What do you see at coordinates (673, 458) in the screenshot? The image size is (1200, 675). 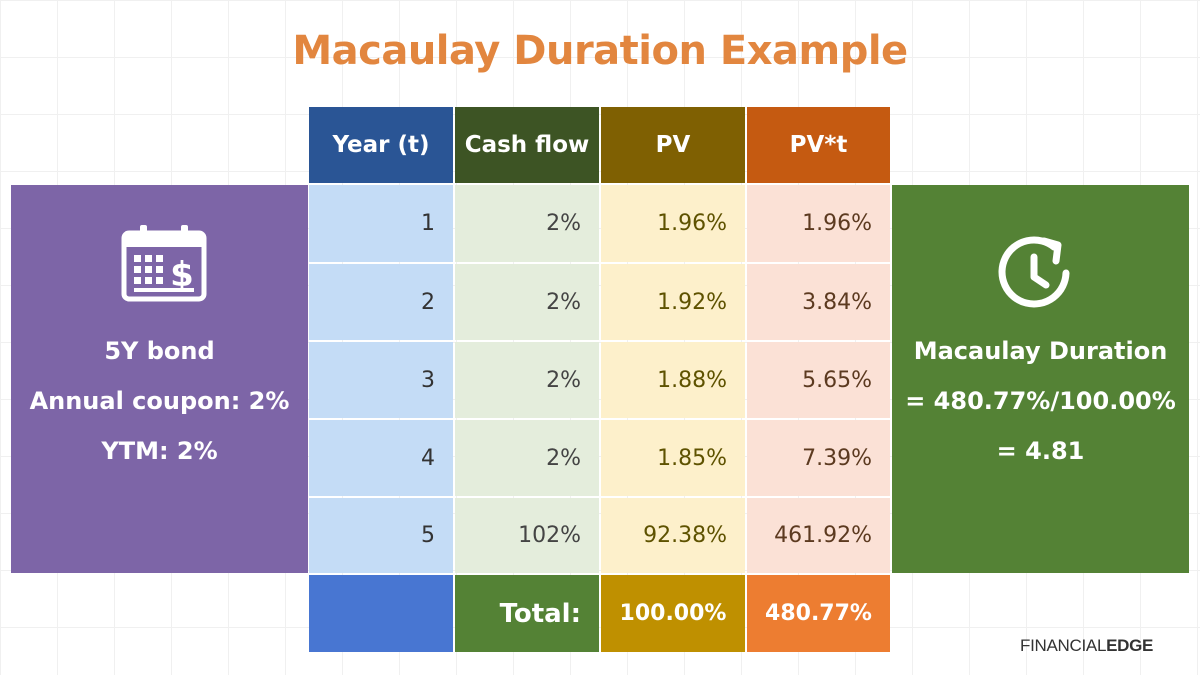 I see `cell-pv-4: 1.85%` at bounding box center [673, 458].